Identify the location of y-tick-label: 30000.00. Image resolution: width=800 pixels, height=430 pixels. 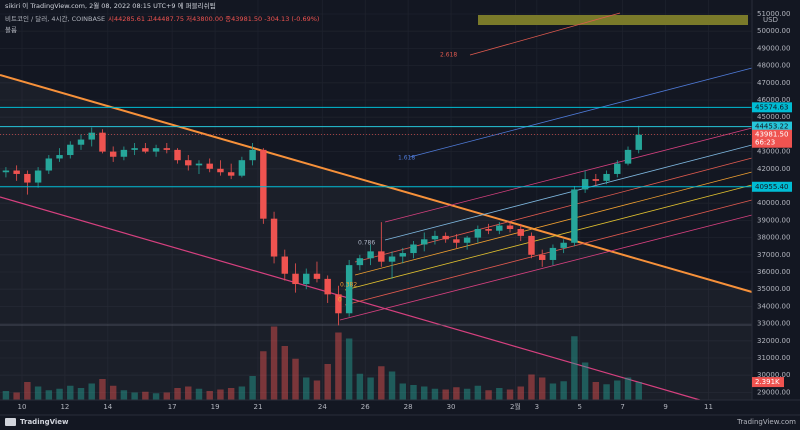
(773, 375).